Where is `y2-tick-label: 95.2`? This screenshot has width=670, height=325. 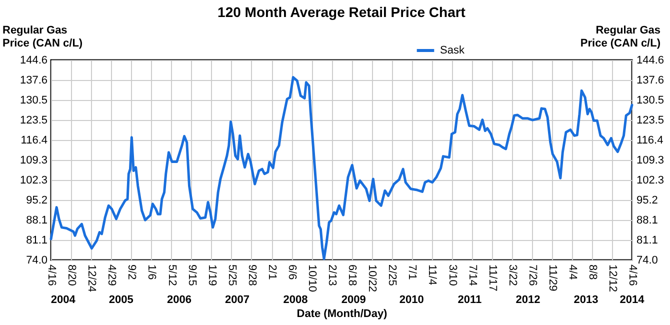
y2-tick-label: 95.2 is located at coordinates (647, 200).